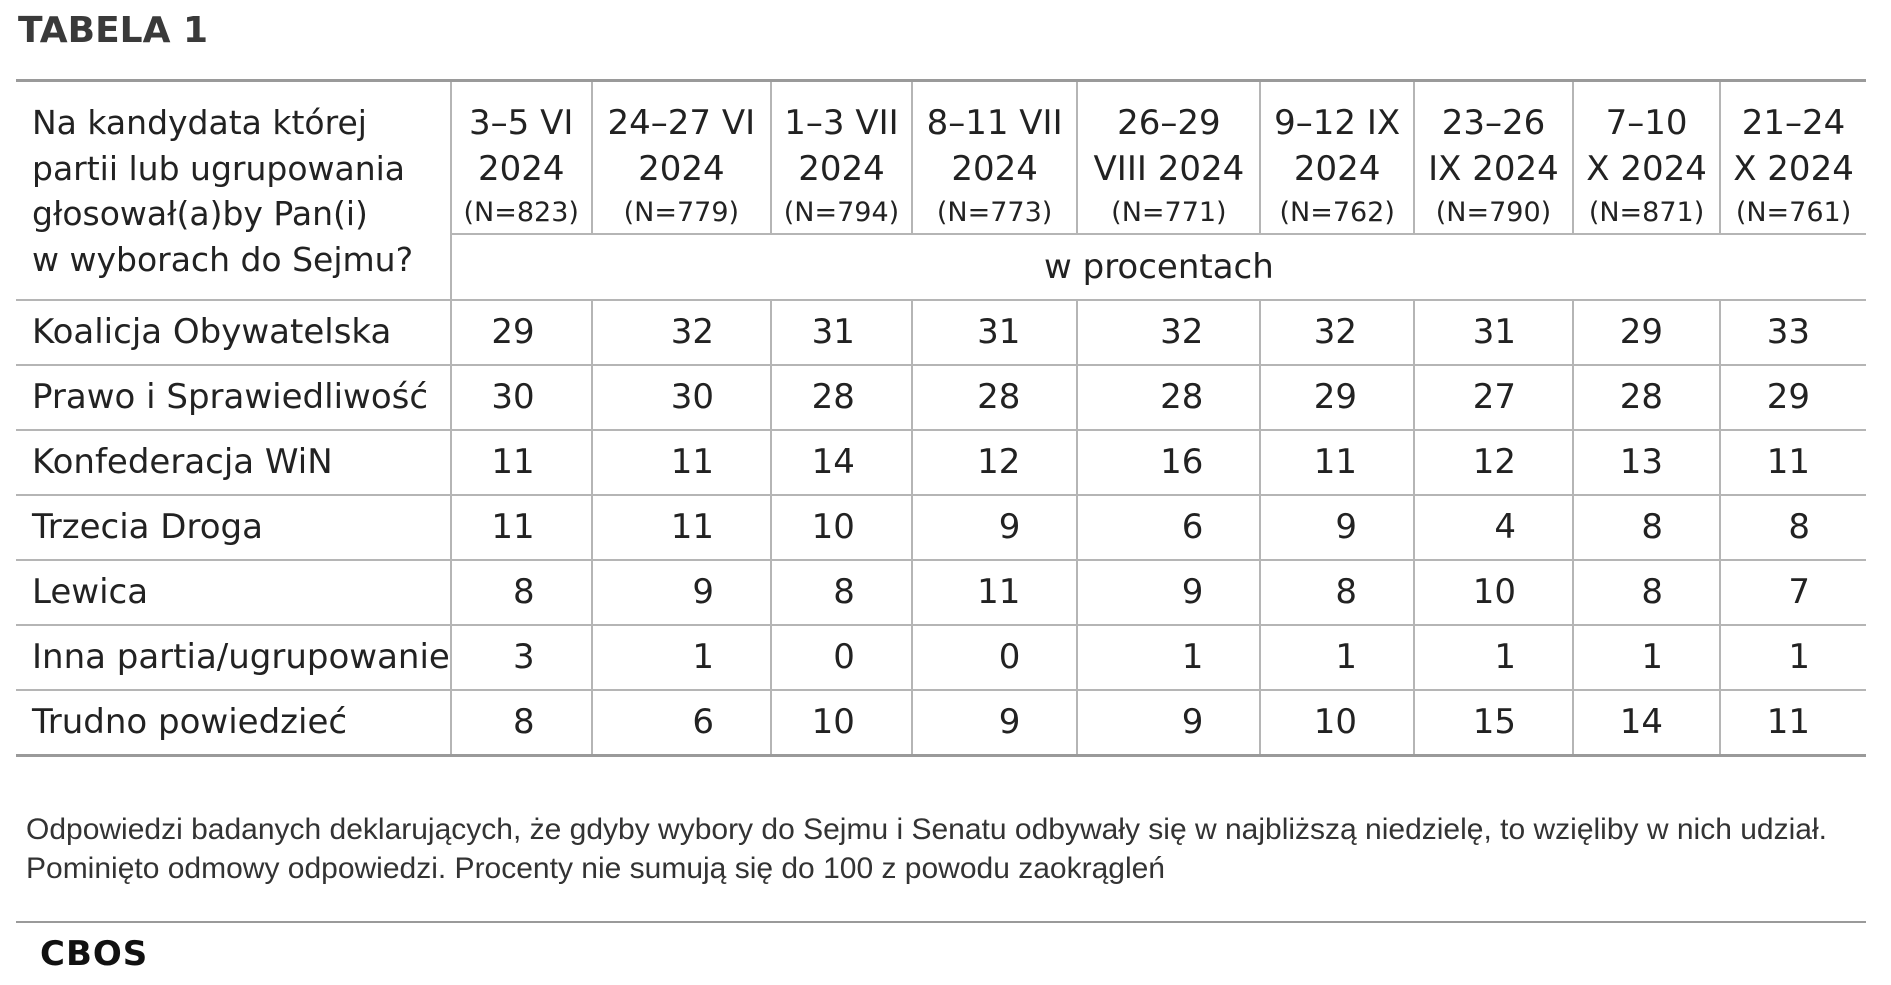 The width and height of the screenshot is (1891, 985). What do you see at coordinates (994, 123) in the screenshot?
I see `period-dates: 8–11 VII` at bounding box center [994, 123].